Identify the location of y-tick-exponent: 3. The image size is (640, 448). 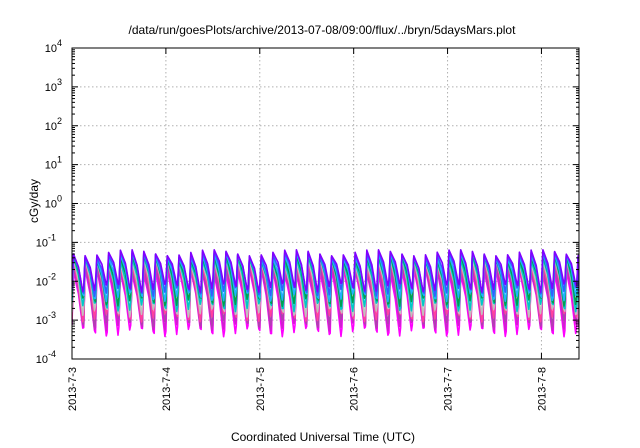
(59, 82).